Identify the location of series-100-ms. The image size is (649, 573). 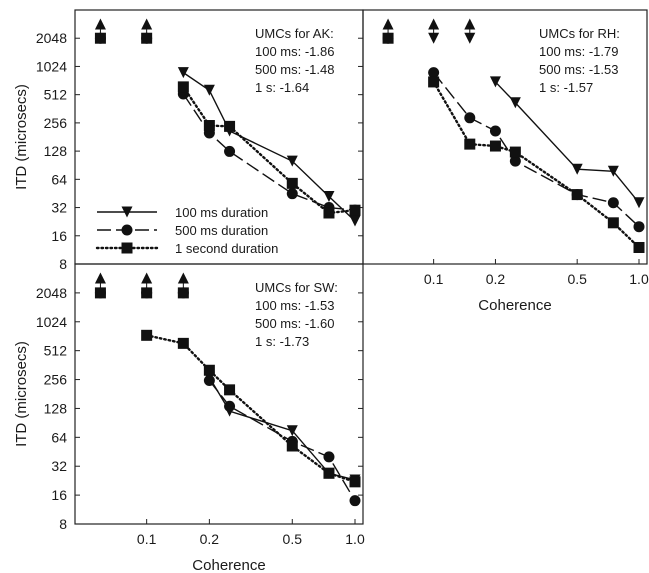
(567, 142).